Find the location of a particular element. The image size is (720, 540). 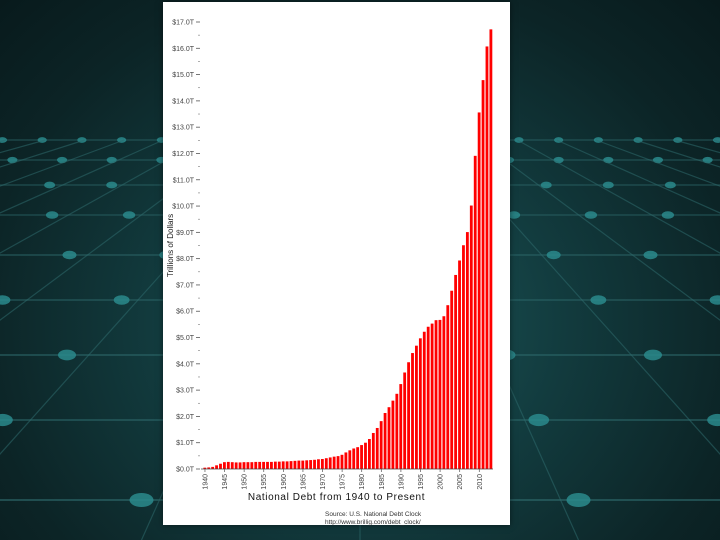

y-tick-label: $7.0T is located at coordinates (185, 285).